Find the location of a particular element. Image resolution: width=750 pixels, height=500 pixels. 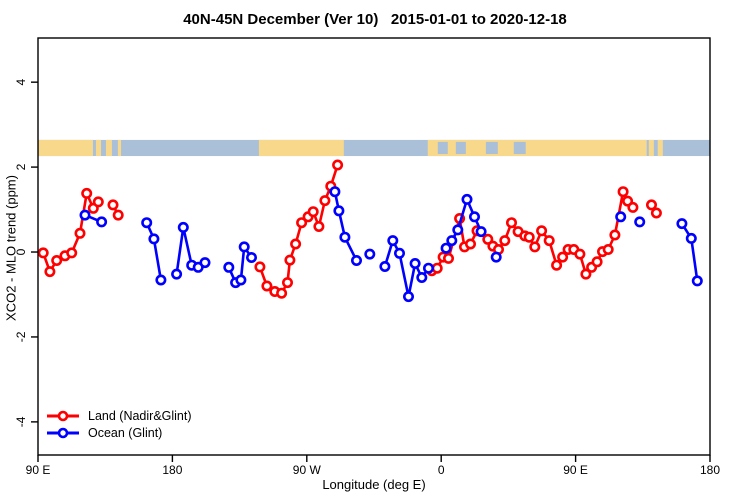

y-tick-label: -4 is located at coordinates (21, 421).